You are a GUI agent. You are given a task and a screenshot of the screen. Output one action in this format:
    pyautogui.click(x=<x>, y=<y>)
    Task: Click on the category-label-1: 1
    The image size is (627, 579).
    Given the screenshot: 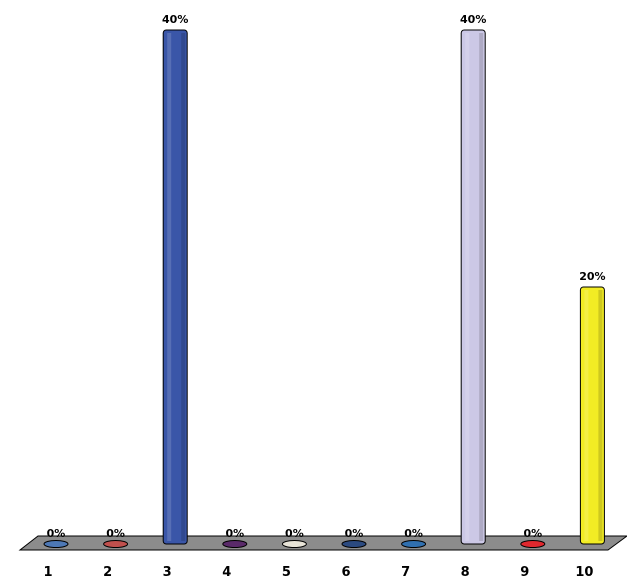 What is the action you would take?
    pyautogui.click(x=47, y=572)
    